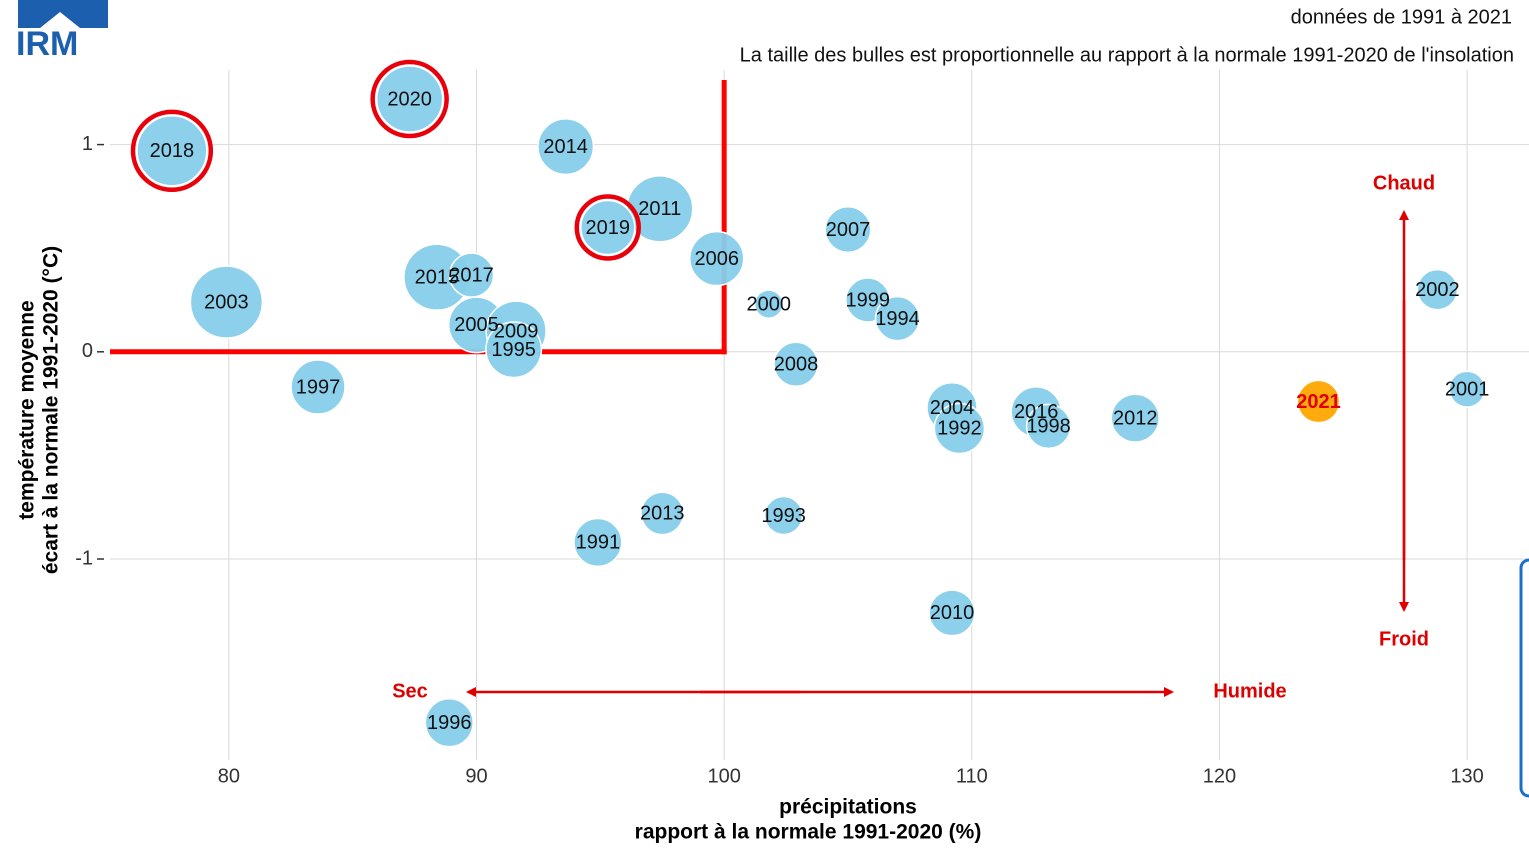  What do you see at coordinates (848, 807) in the screenshot?
I see `x-axis-title: précipitations` at bounding box center [848, 807].